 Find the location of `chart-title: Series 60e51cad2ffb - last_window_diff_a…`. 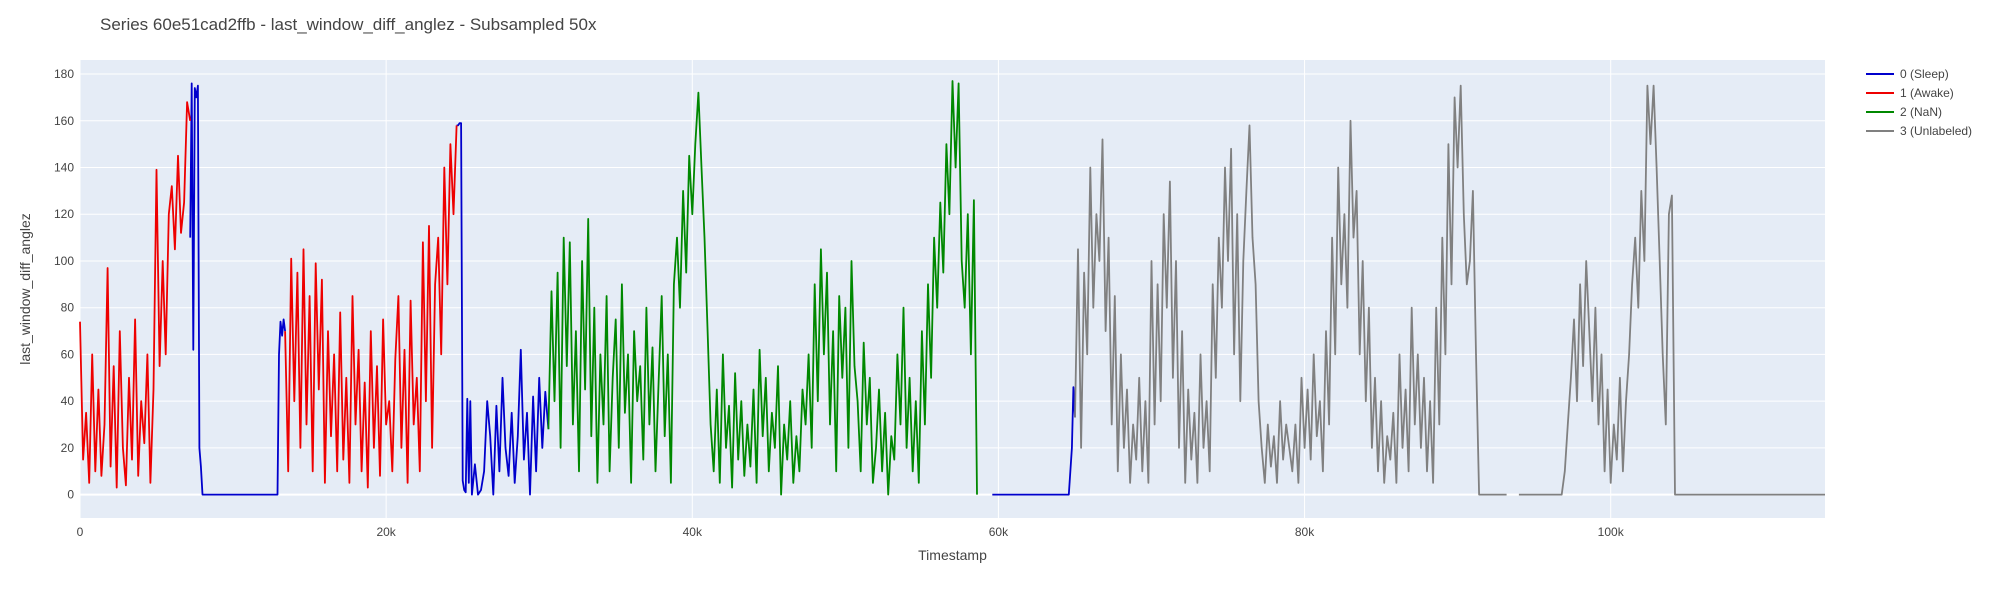

chart-title: Series 60e51cad2ffb - last_window_diff_a… is located at coordinates (348, 24).